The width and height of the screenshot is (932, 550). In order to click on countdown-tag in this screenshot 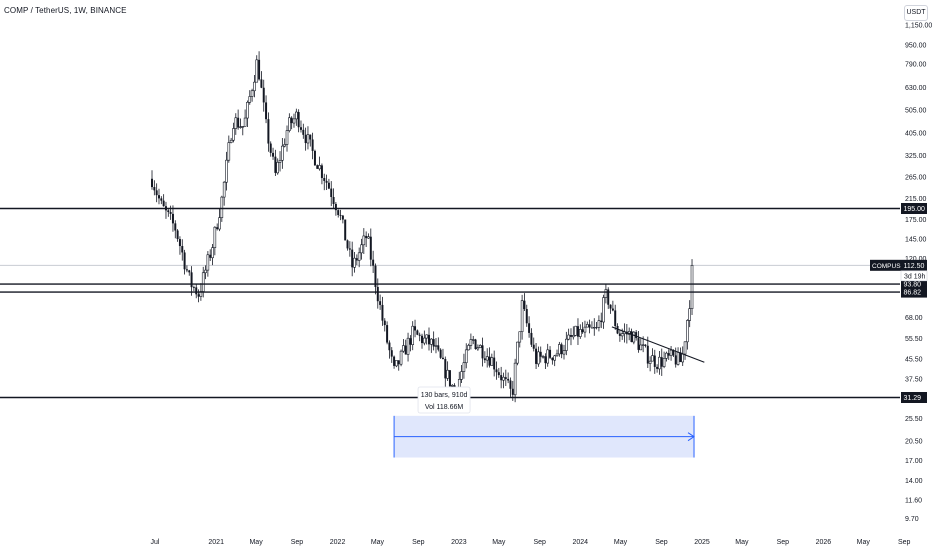, I will do `click(914, 276)`.